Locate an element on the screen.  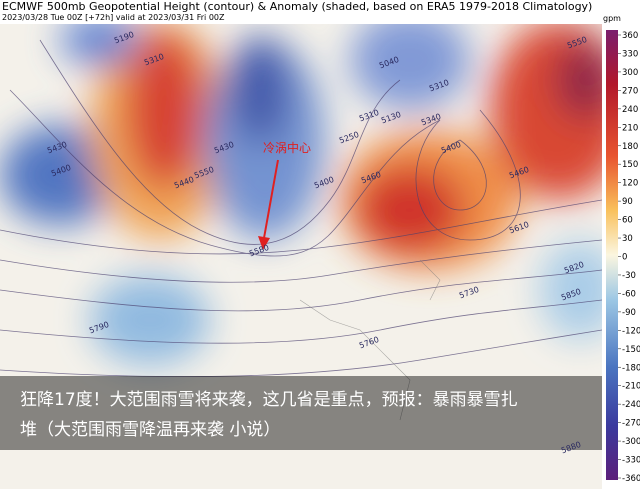
colorbar-tick-label: -150 is located at coordinates (631, 350).